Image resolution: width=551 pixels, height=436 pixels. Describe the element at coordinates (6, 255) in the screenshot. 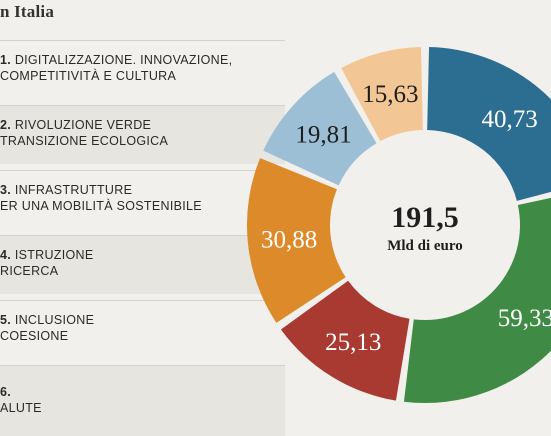

I see `legend-code: 4.` at that location.